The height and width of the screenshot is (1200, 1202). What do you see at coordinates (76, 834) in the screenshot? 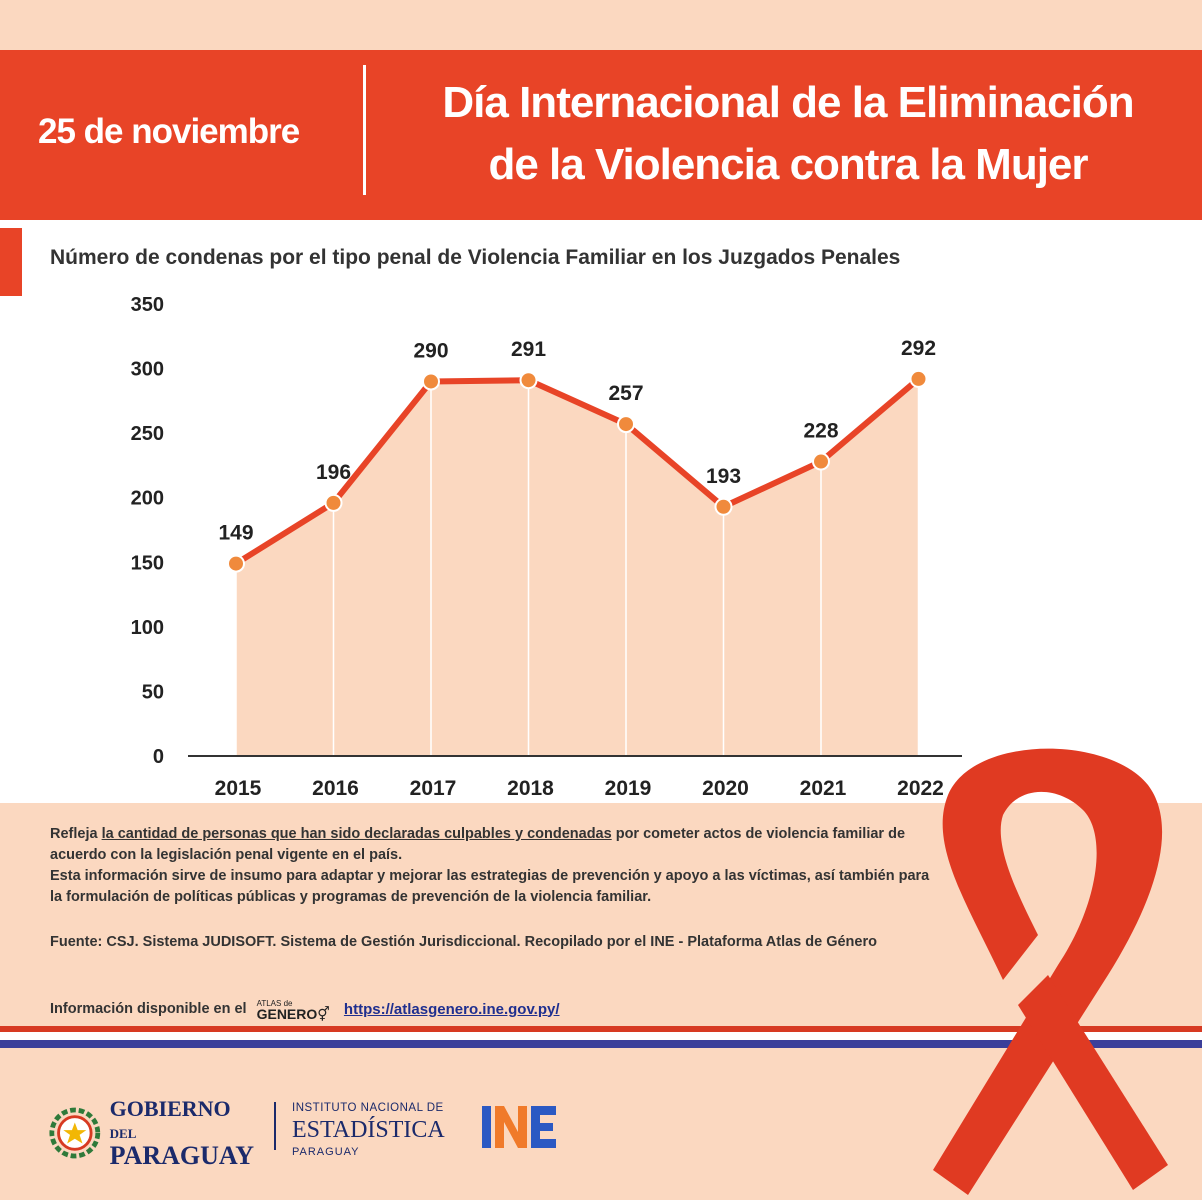
I see `description-text: Refleja` at bounding box center [76, 834].